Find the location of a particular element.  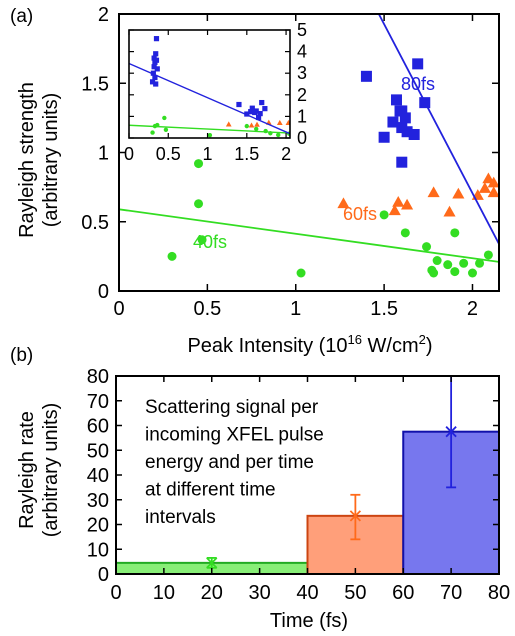

b-x-tick-label: 70 is located at coordinates (451, 593).